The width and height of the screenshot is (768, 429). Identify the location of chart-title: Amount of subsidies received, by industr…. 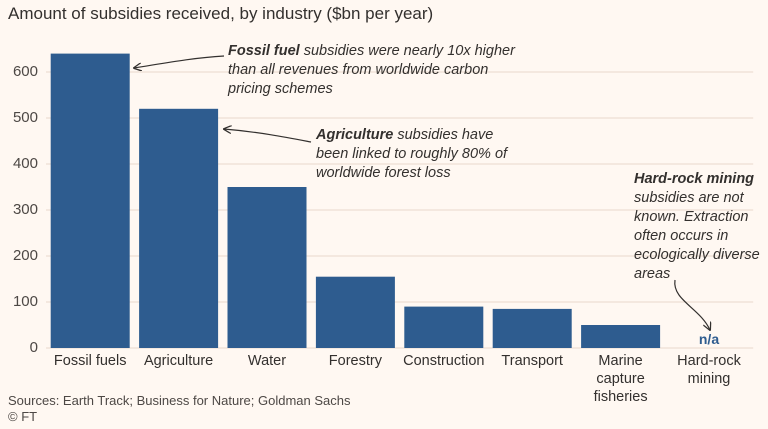
(221, 13).